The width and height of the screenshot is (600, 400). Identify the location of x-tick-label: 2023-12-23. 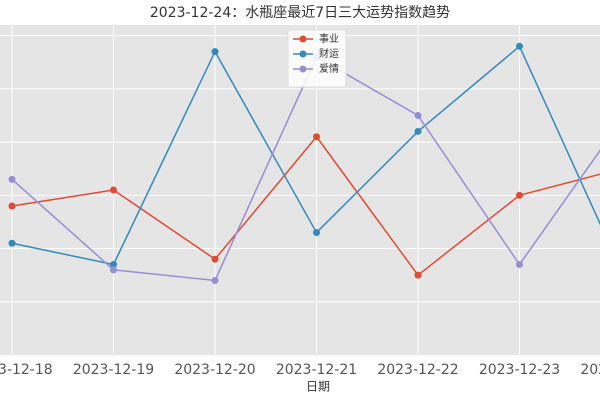
(519, 370).